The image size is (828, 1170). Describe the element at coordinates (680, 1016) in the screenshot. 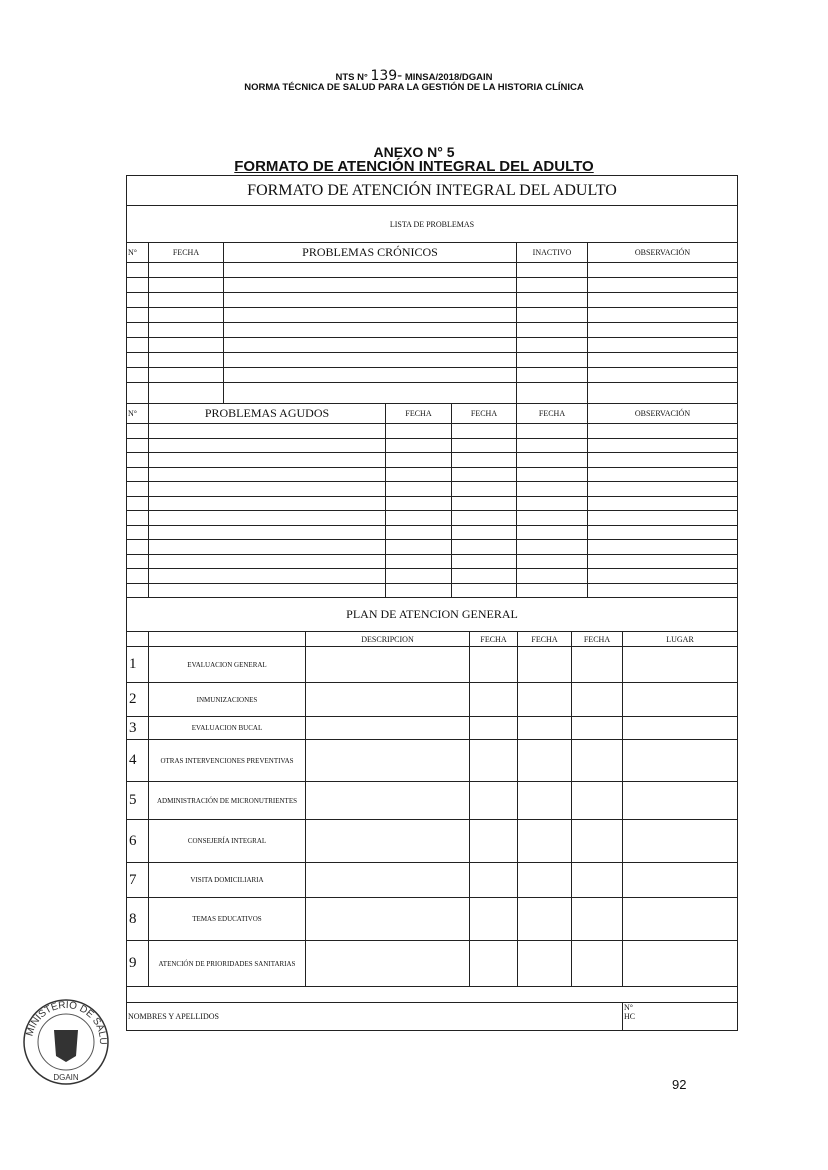

I see `hc-field: N° HC` at that location.